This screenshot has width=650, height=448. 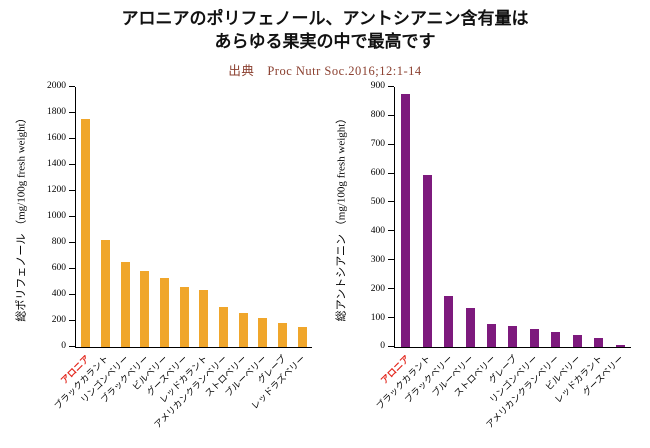 What do you see at coordinates (369, 216) in the screenshot?
I see `anthocyanin-y-axis-ticks: 0 100 200 300 400 500 600 700 800 900` at bounding box center [369, 216].